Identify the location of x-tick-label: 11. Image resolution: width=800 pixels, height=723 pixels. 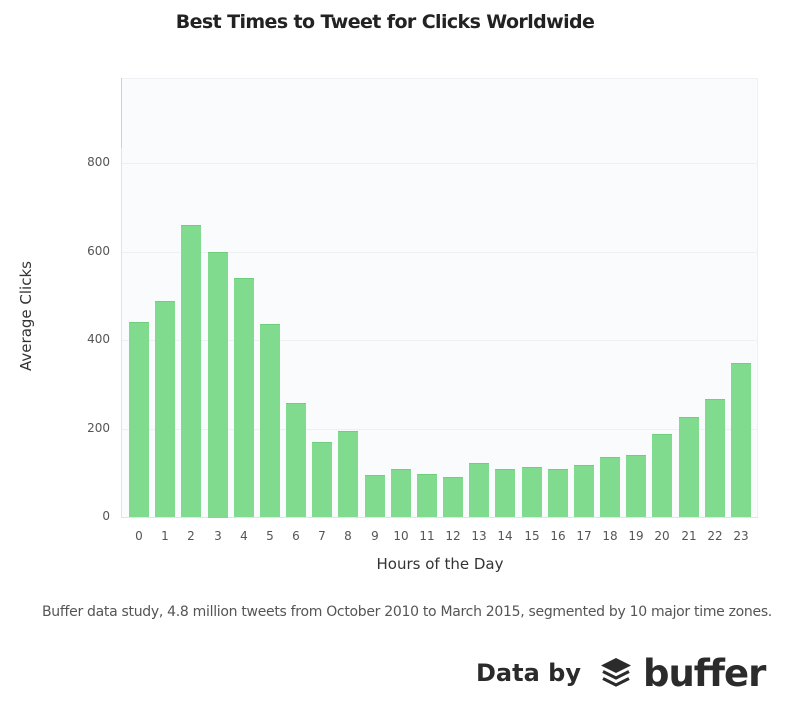
(427, 536).